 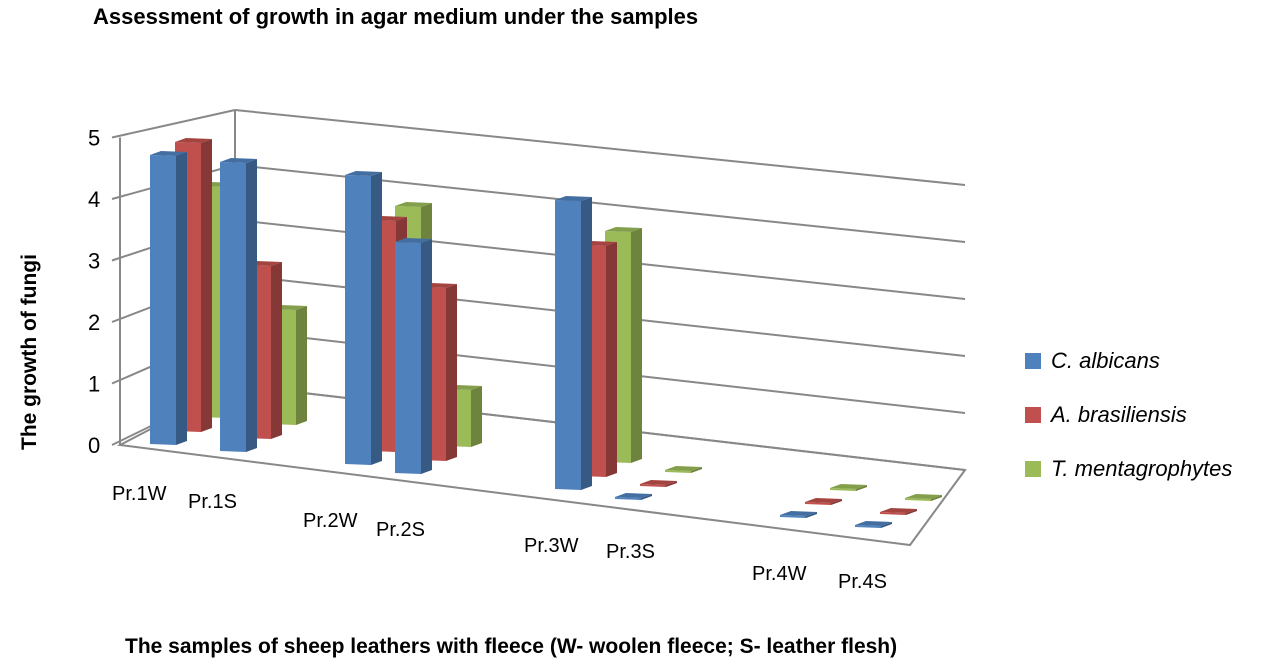 I want to click on legend-label: A. brasiliensis, so click(x=1119, y=414).